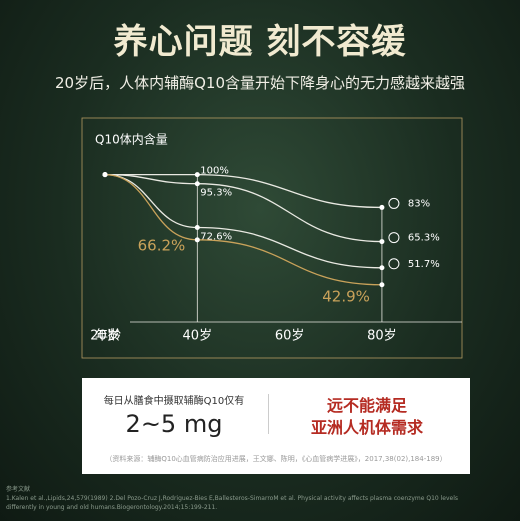 The image size is (520, 521). I want to click on intake-amount: 2~5 mg, so click(174, 424).